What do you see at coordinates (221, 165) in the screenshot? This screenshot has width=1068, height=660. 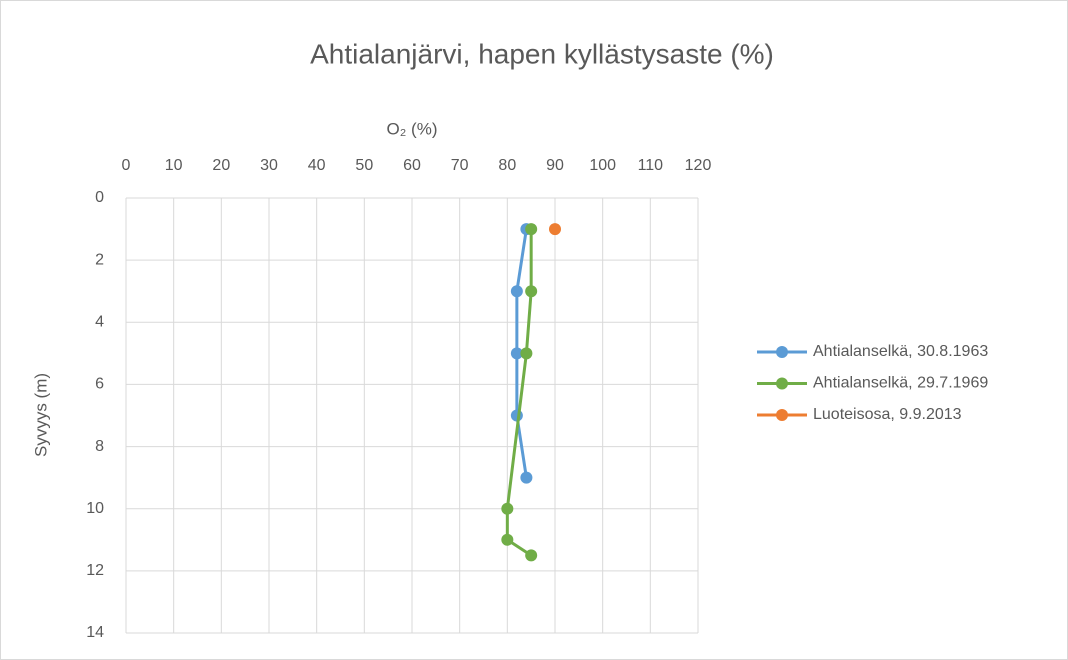 I see `x-tick-label: 20` at bounding box center [221, 165].